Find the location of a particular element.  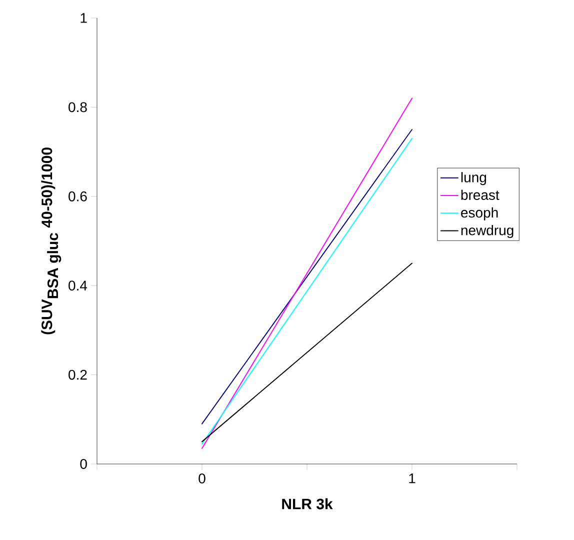

x-axis-title: NLR 3k is located at coordinates (307, 504).